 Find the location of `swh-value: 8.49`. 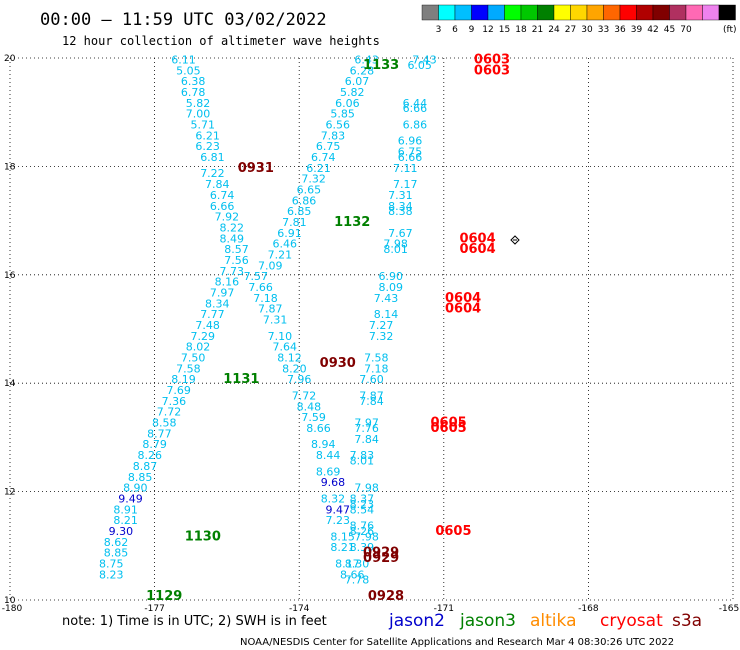

swh-value: 8.49 is located at coordinates (231, 238).